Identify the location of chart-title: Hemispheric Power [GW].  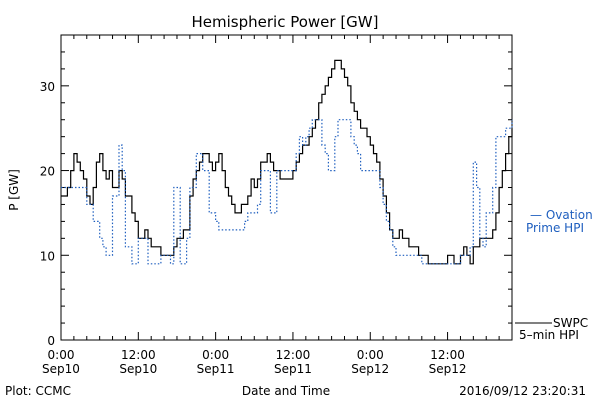
(285, 22).